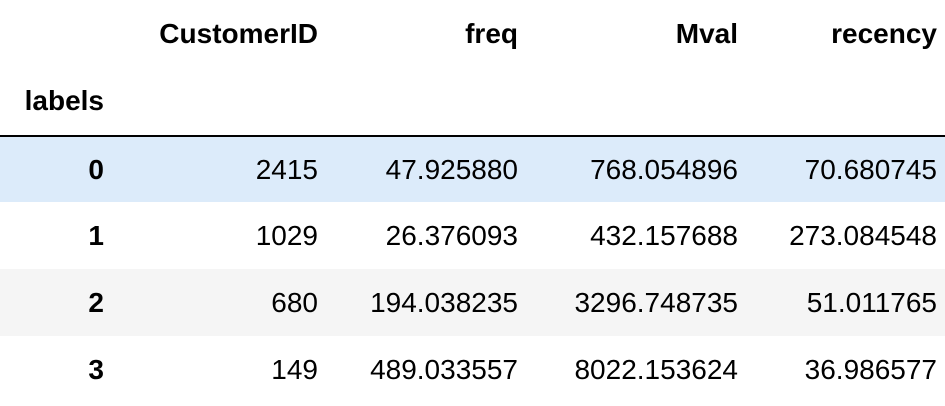 The image size is (945, 406). What do you see at coordinates (451, 235) in the screenshot?
I see `cell-freq: 26.376093` at bounding box center [451, 235].